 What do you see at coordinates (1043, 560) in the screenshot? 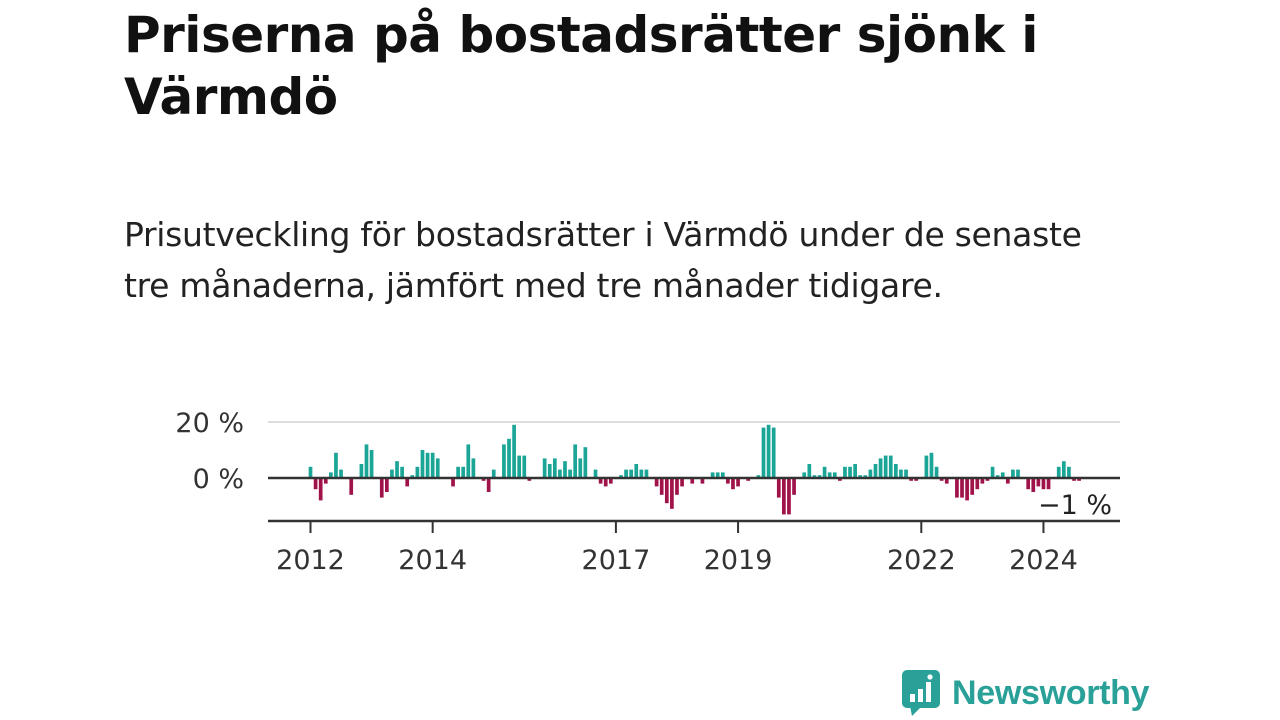
I see `x-tick-label: 2024` at bounding box center [1043, 560].